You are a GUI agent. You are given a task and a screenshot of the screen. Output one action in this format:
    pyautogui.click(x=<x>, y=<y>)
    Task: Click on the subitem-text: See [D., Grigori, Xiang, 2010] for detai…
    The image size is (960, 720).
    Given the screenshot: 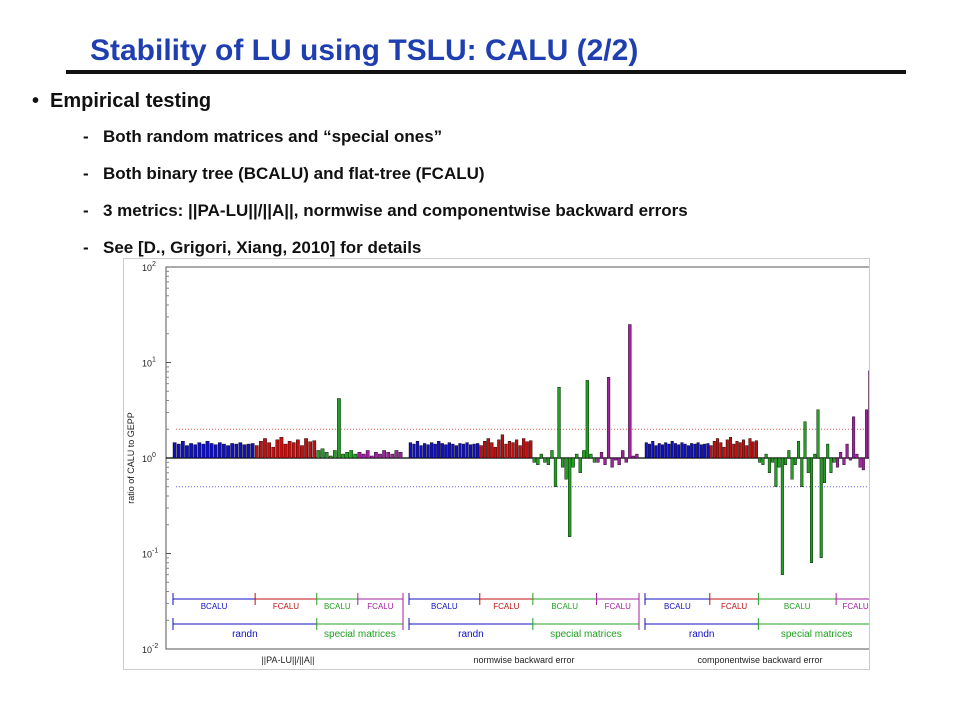 What is the action you would take?
    pyautogui.click(x=262, y=247)
    